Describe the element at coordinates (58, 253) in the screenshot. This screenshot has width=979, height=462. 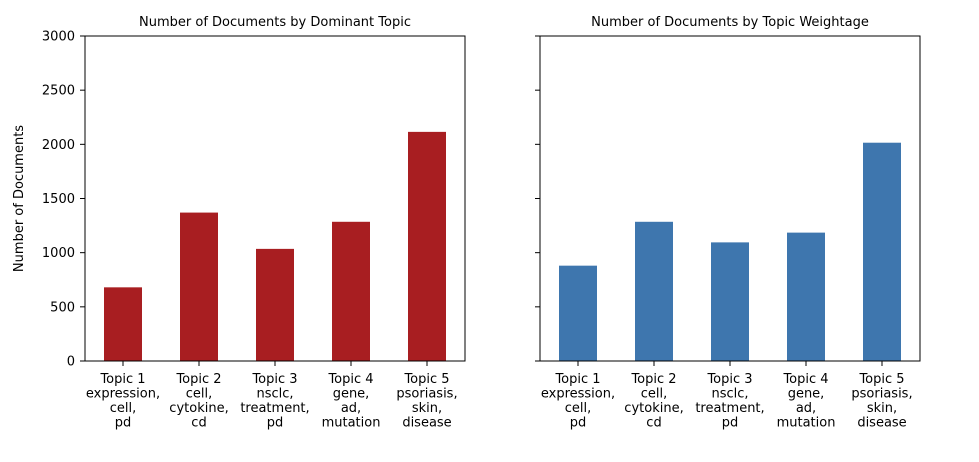
I see `y-tick-label: 1000` at that location.